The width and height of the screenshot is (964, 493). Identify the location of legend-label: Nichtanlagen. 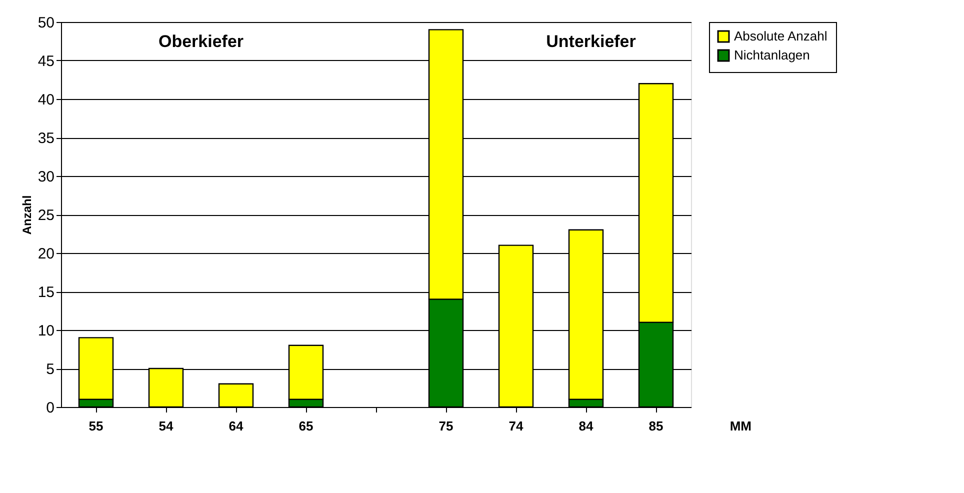
(772, 55).